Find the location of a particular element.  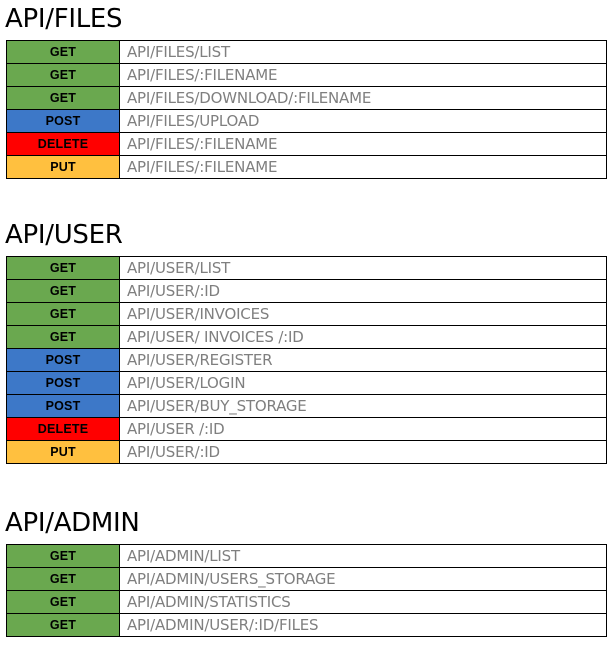

table-row: DELETE API/USER /:ID is located at coordinates (306, 429).